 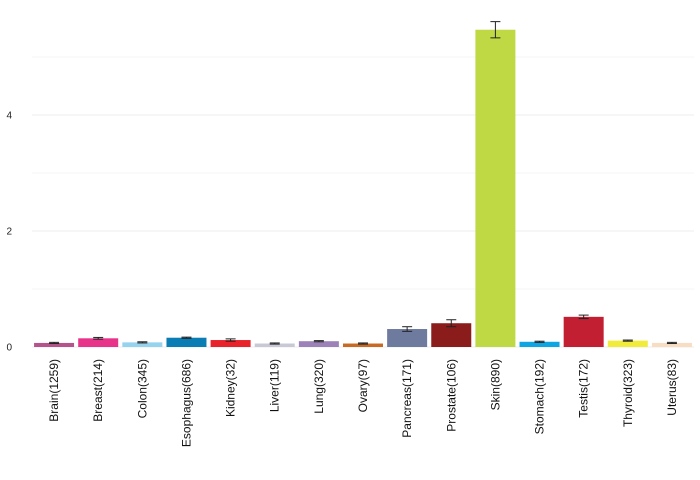 What do you see at coordinates (363, 385) in the screenshot?
I see `x-tick-label: Ovary(97)` at bounding box center [363, 385].